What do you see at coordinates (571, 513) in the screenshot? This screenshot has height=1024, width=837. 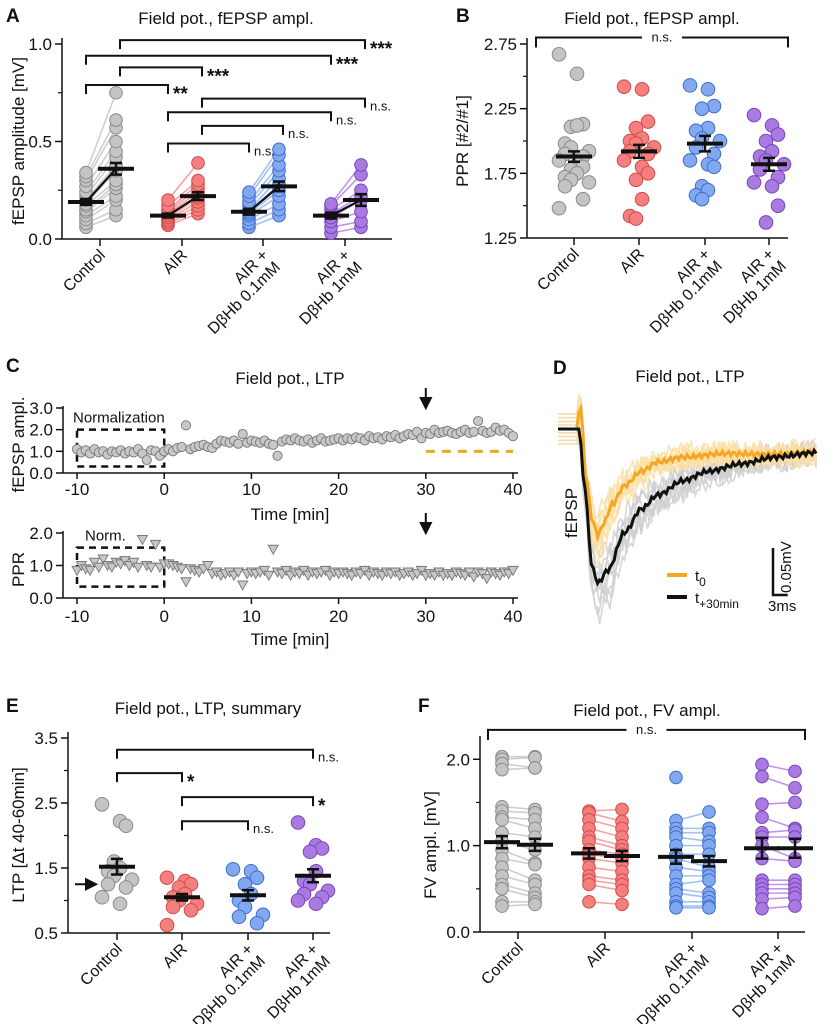 I see `y-axis-label: fEPSP` at bounding box center [571, 513].